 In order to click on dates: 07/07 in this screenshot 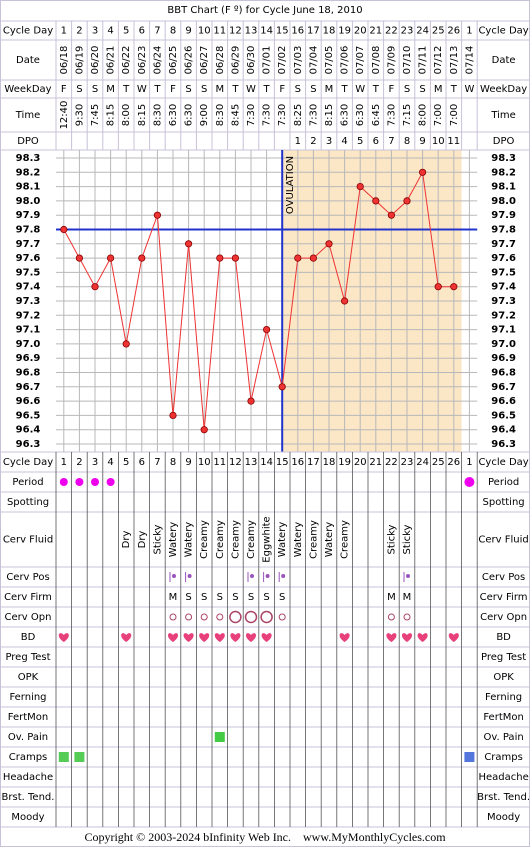, I will do `click(360, 60)`.